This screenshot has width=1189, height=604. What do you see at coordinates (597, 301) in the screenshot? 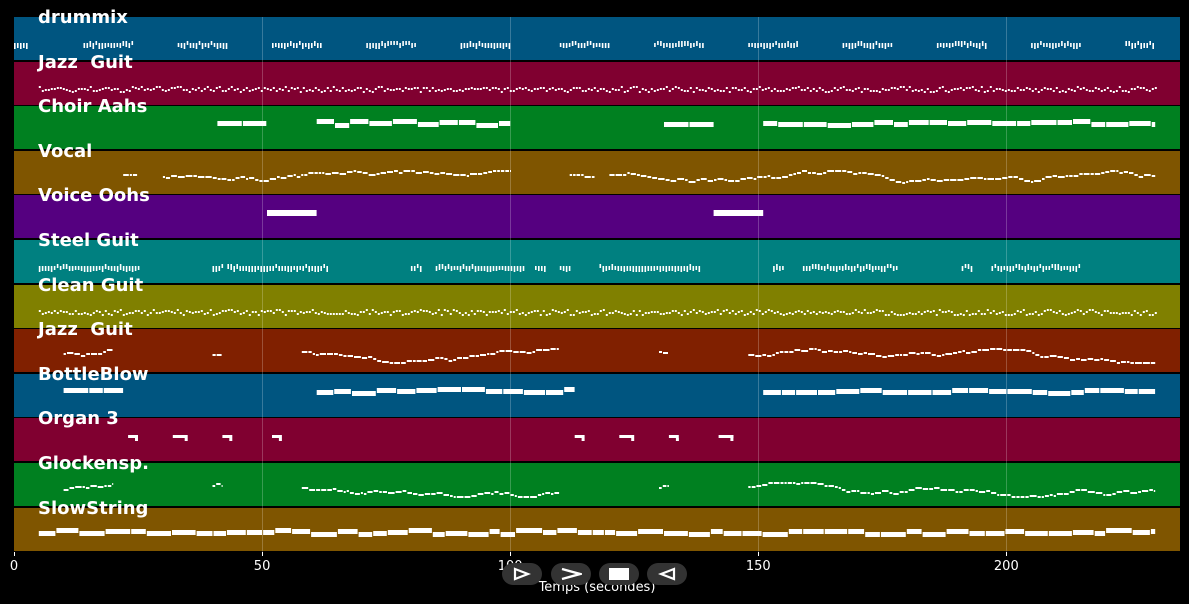
I see `track-lane: Clean Guit` at bounding box center [597, 301].